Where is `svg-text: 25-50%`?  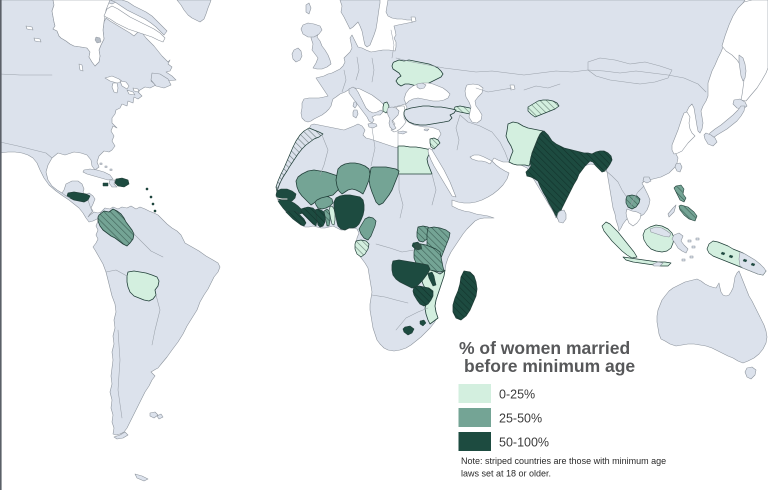 svg-text: 25-50% is located at coordinates (520, 419).